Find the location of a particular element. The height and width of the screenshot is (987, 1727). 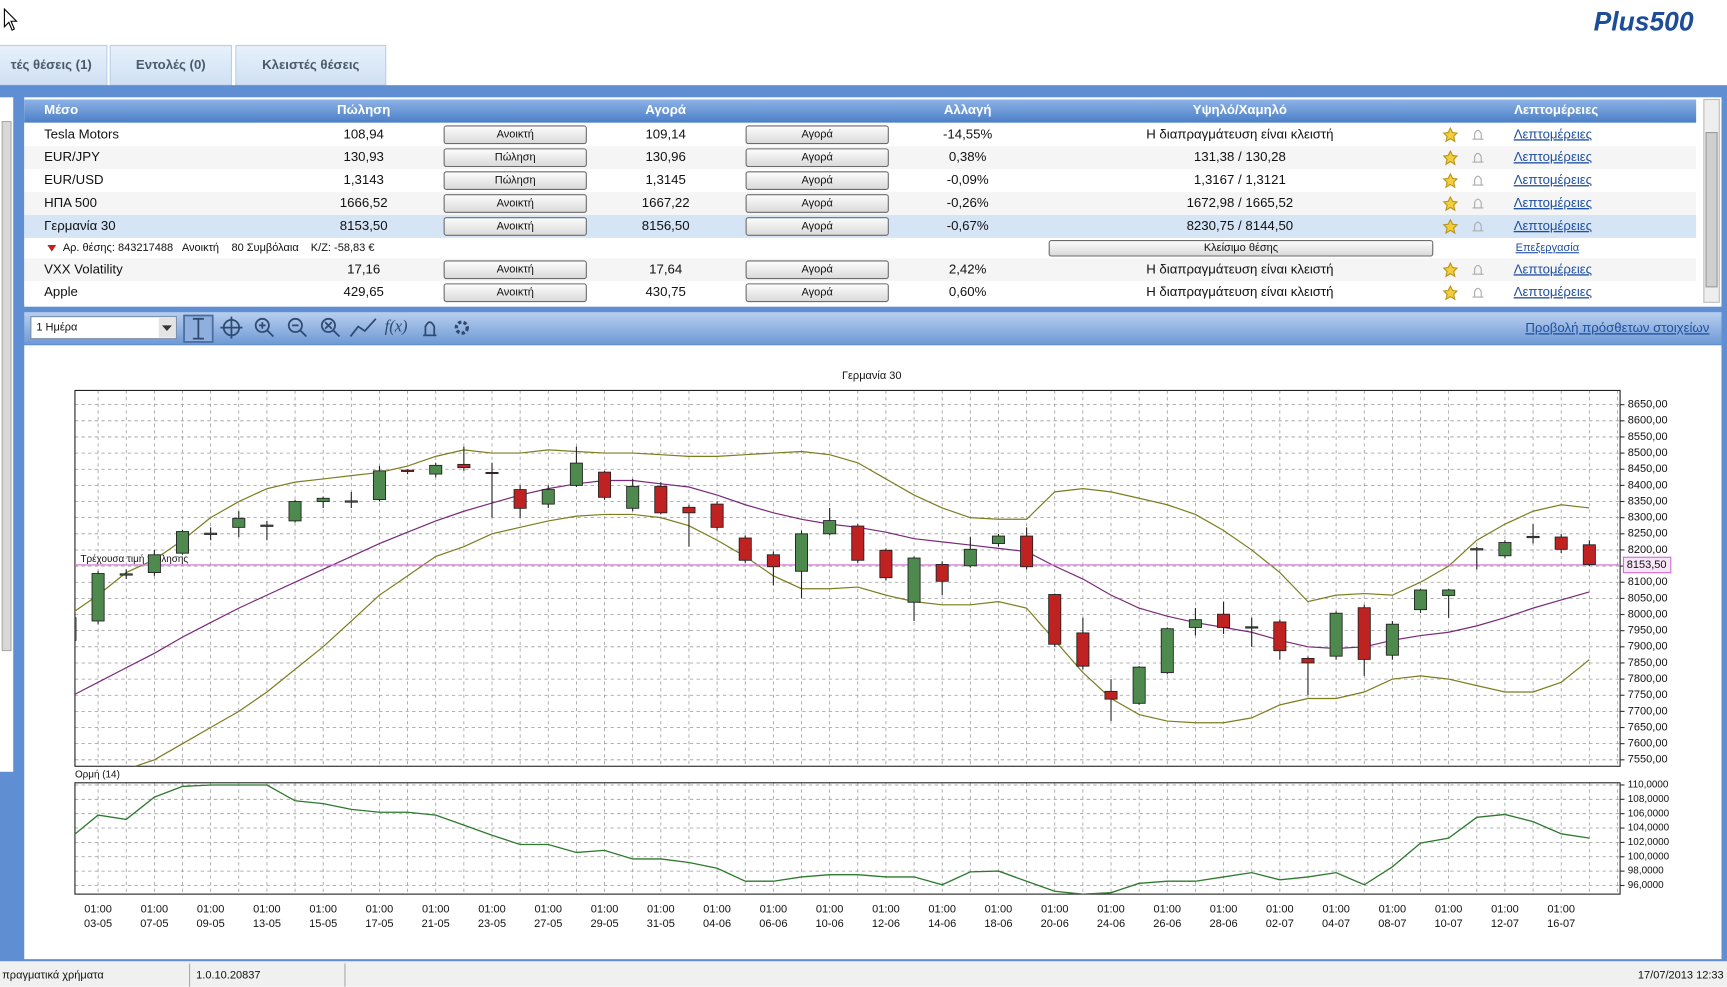

y-tick-label: 100,0000 is located at coordinates (1649, 856).